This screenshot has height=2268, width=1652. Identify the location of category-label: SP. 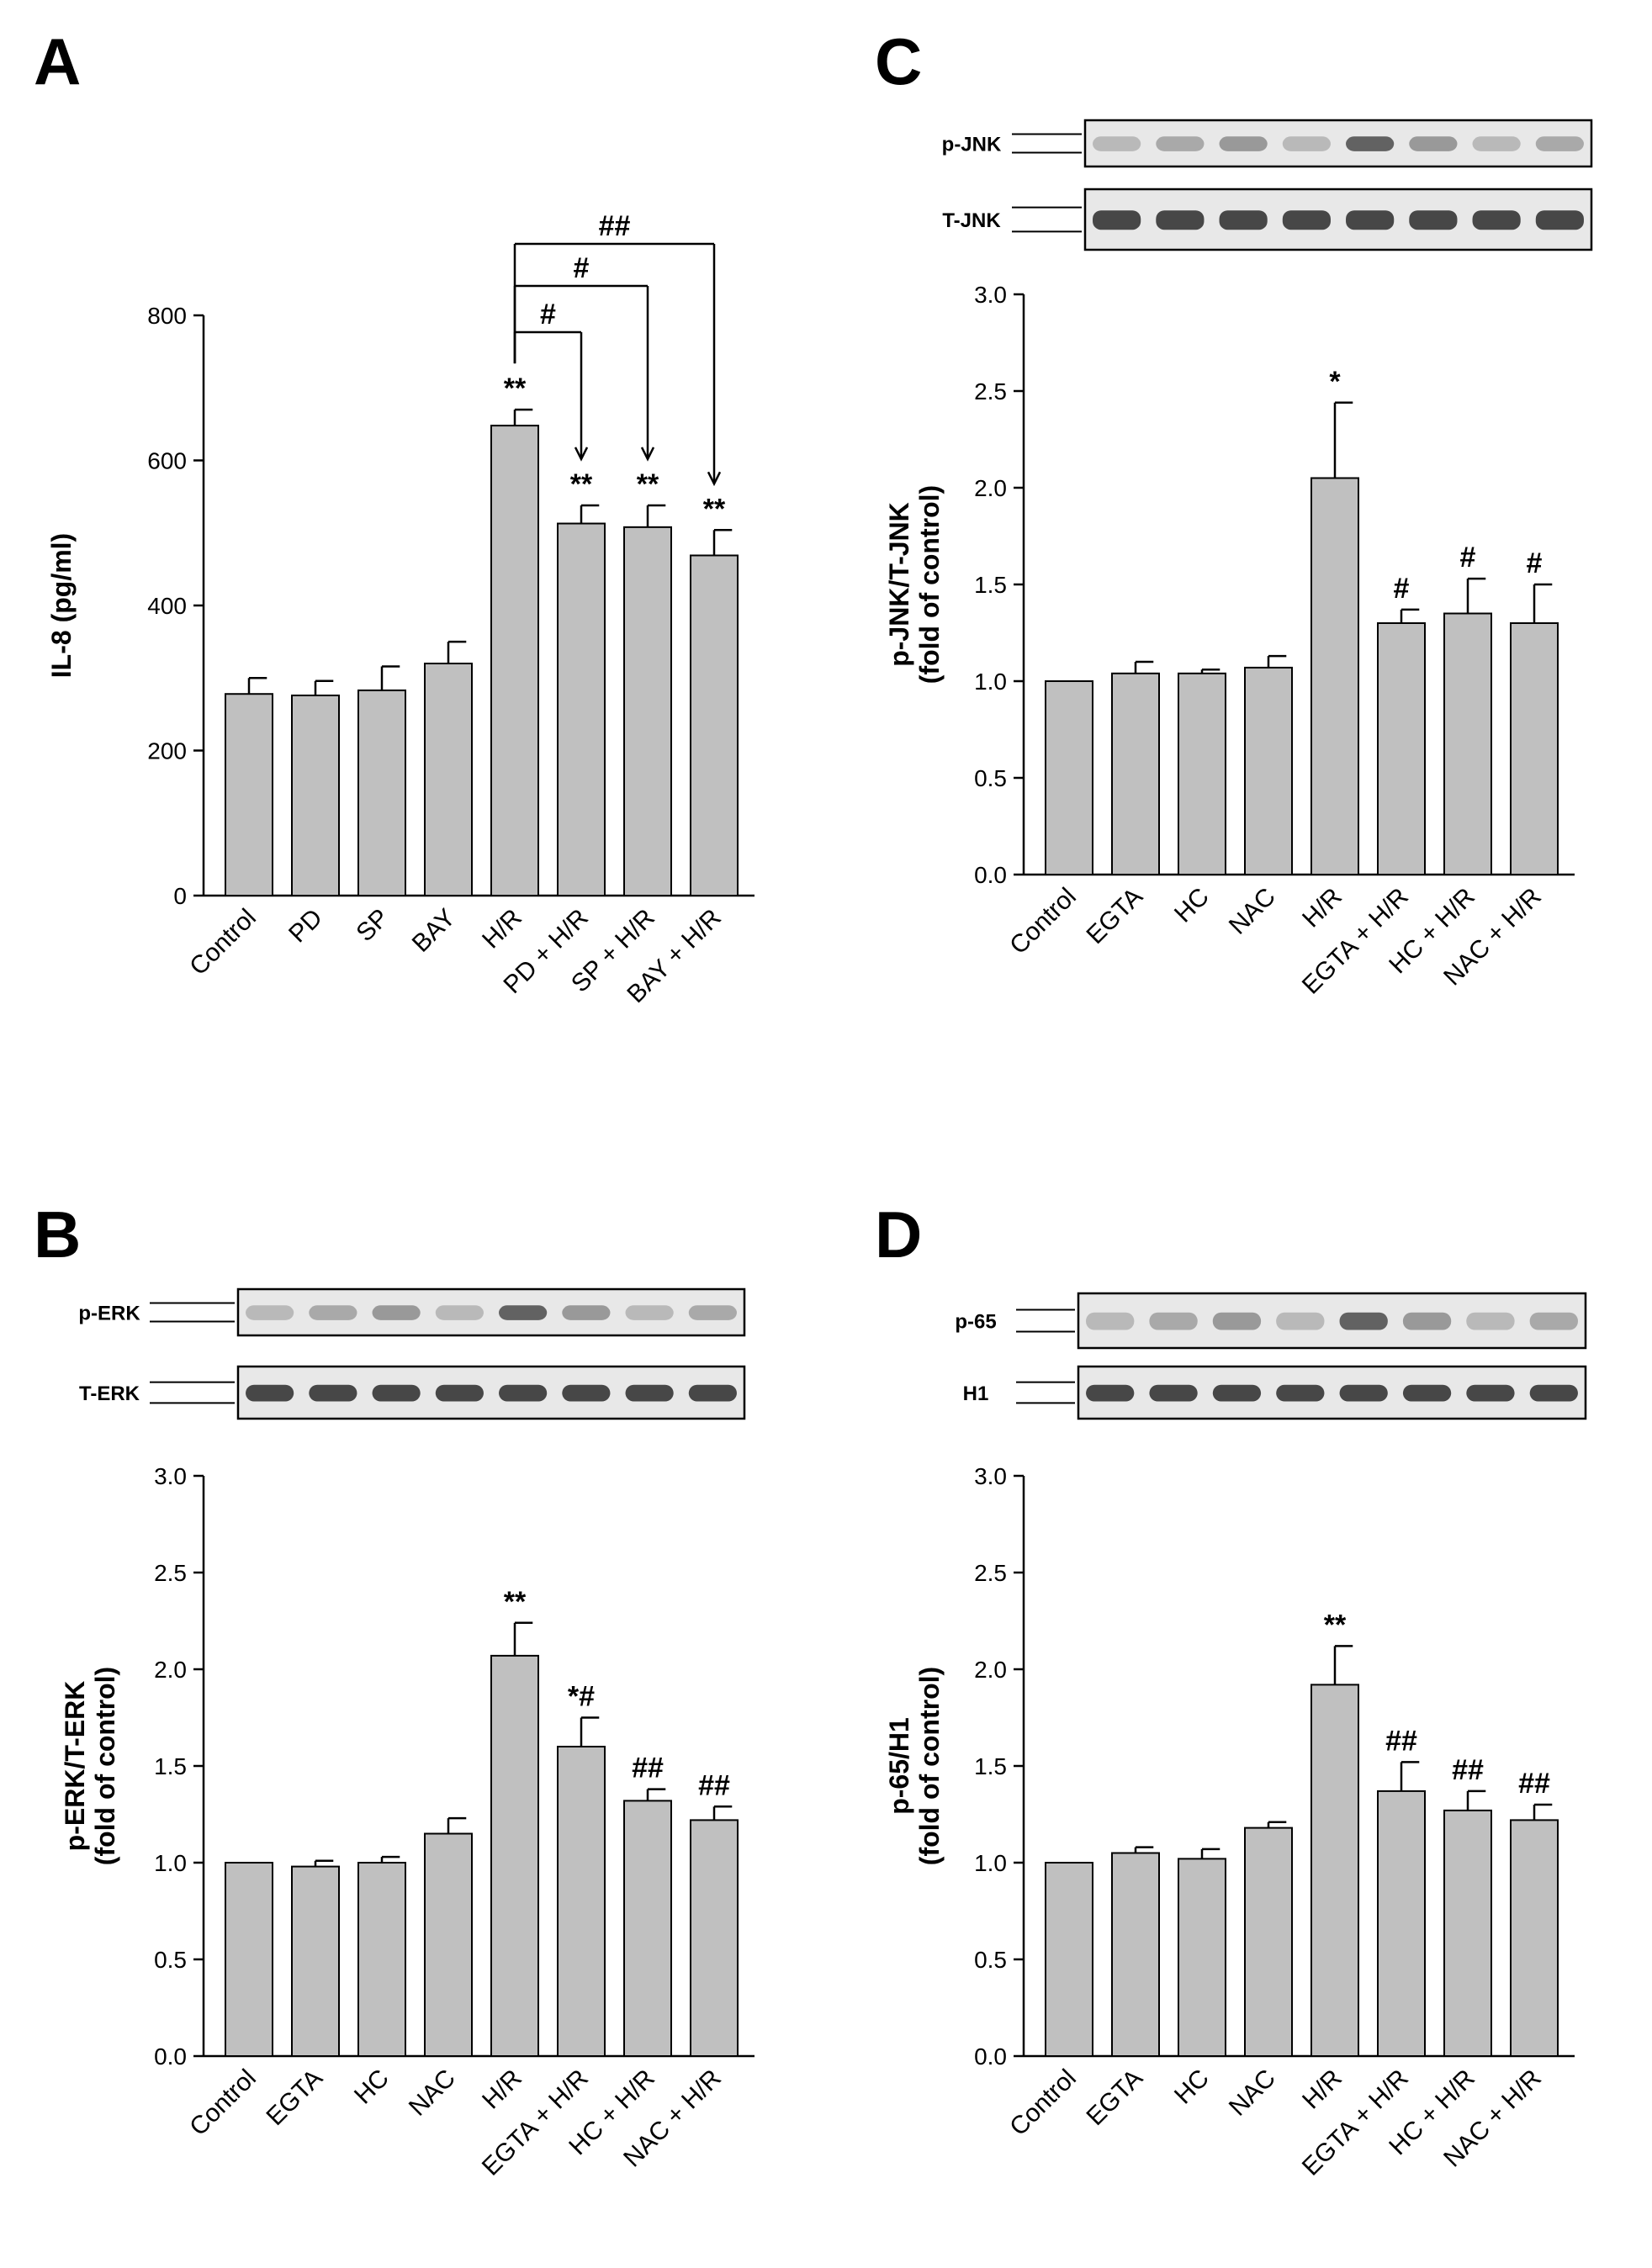
(372, 926).